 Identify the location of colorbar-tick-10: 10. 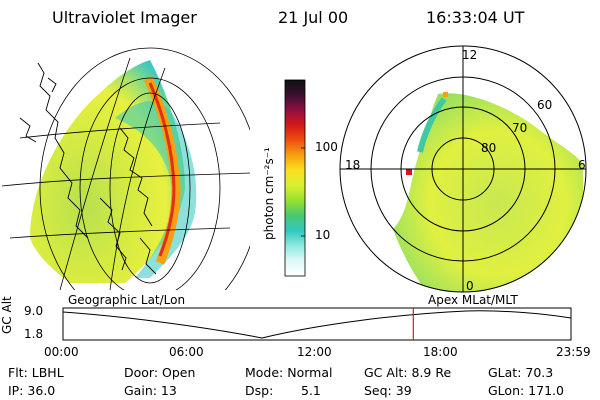
(323, 235).